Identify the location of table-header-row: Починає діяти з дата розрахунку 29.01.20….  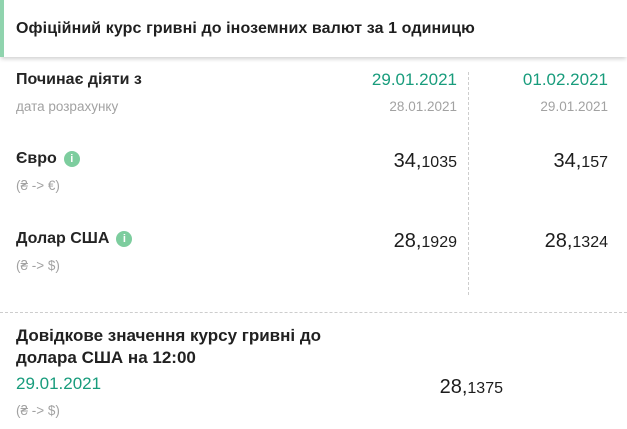
(312, 92).